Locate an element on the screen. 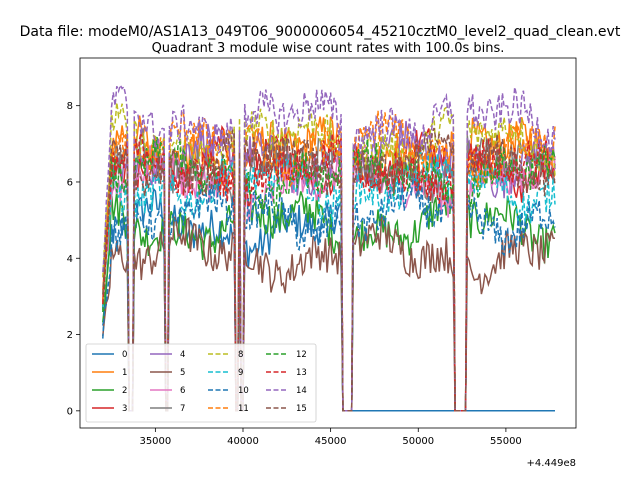 The width and height of the screenshot is (640, 480). y-tick-label: 8 is located at coordinates (70, 106).